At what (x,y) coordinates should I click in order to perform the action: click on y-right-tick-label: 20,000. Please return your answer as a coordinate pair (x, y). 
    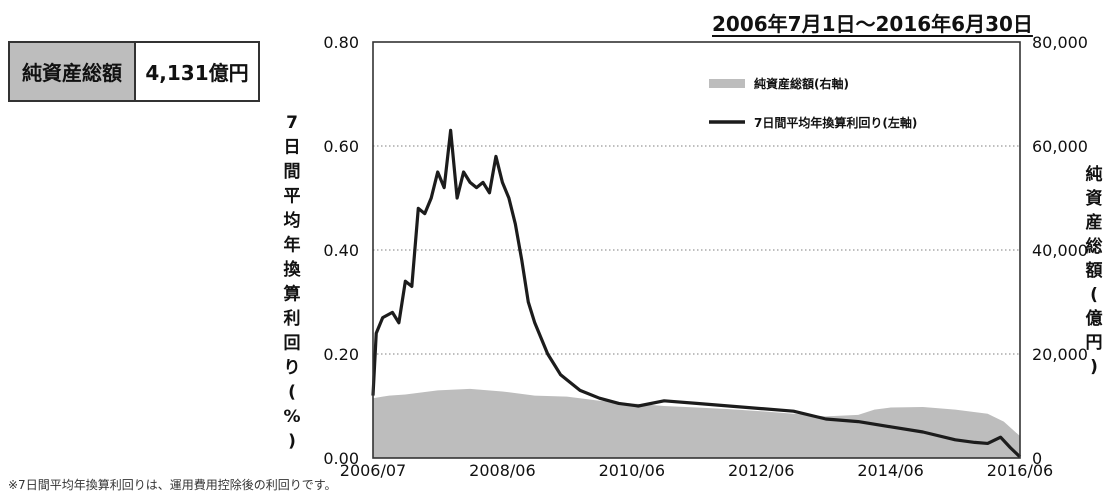
    Looking at the image, I should click on (1060, 354).